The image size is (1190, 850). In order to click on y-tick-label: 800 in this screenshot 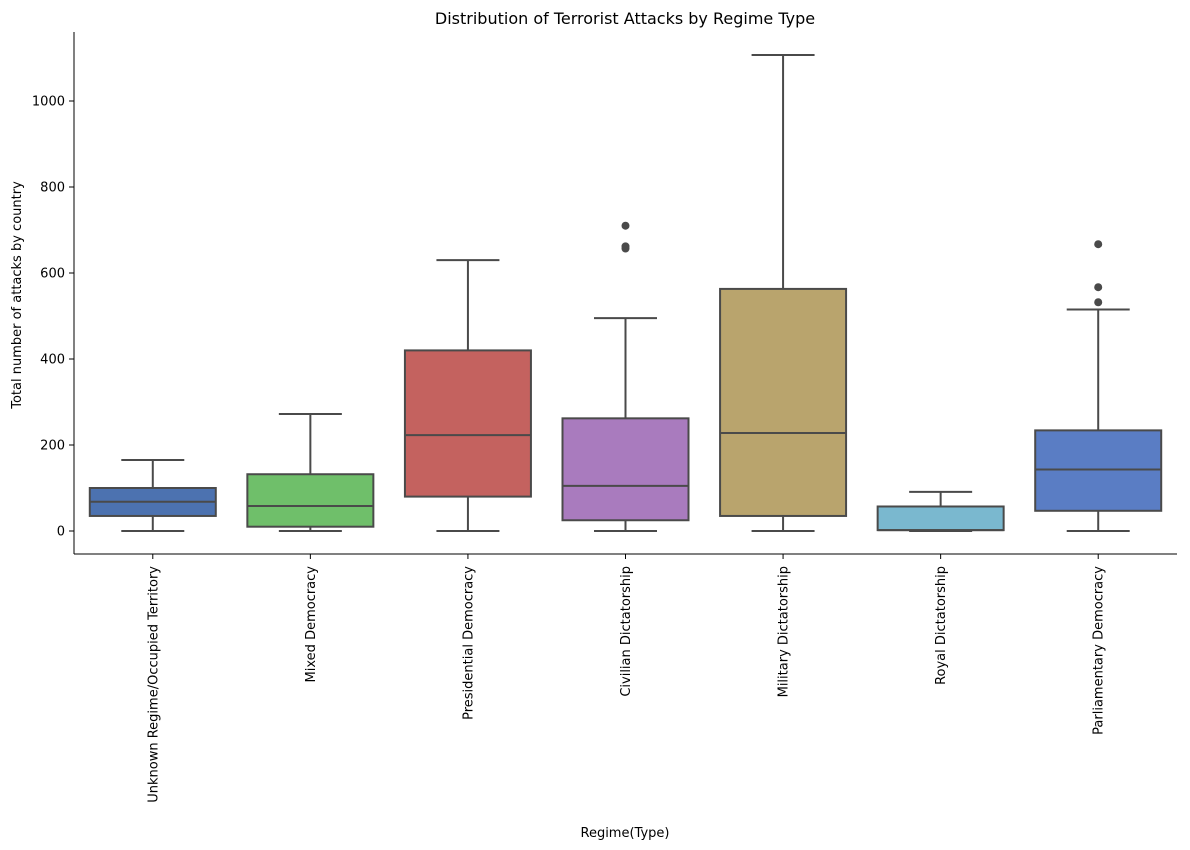, I will do `click(52, 188)`.